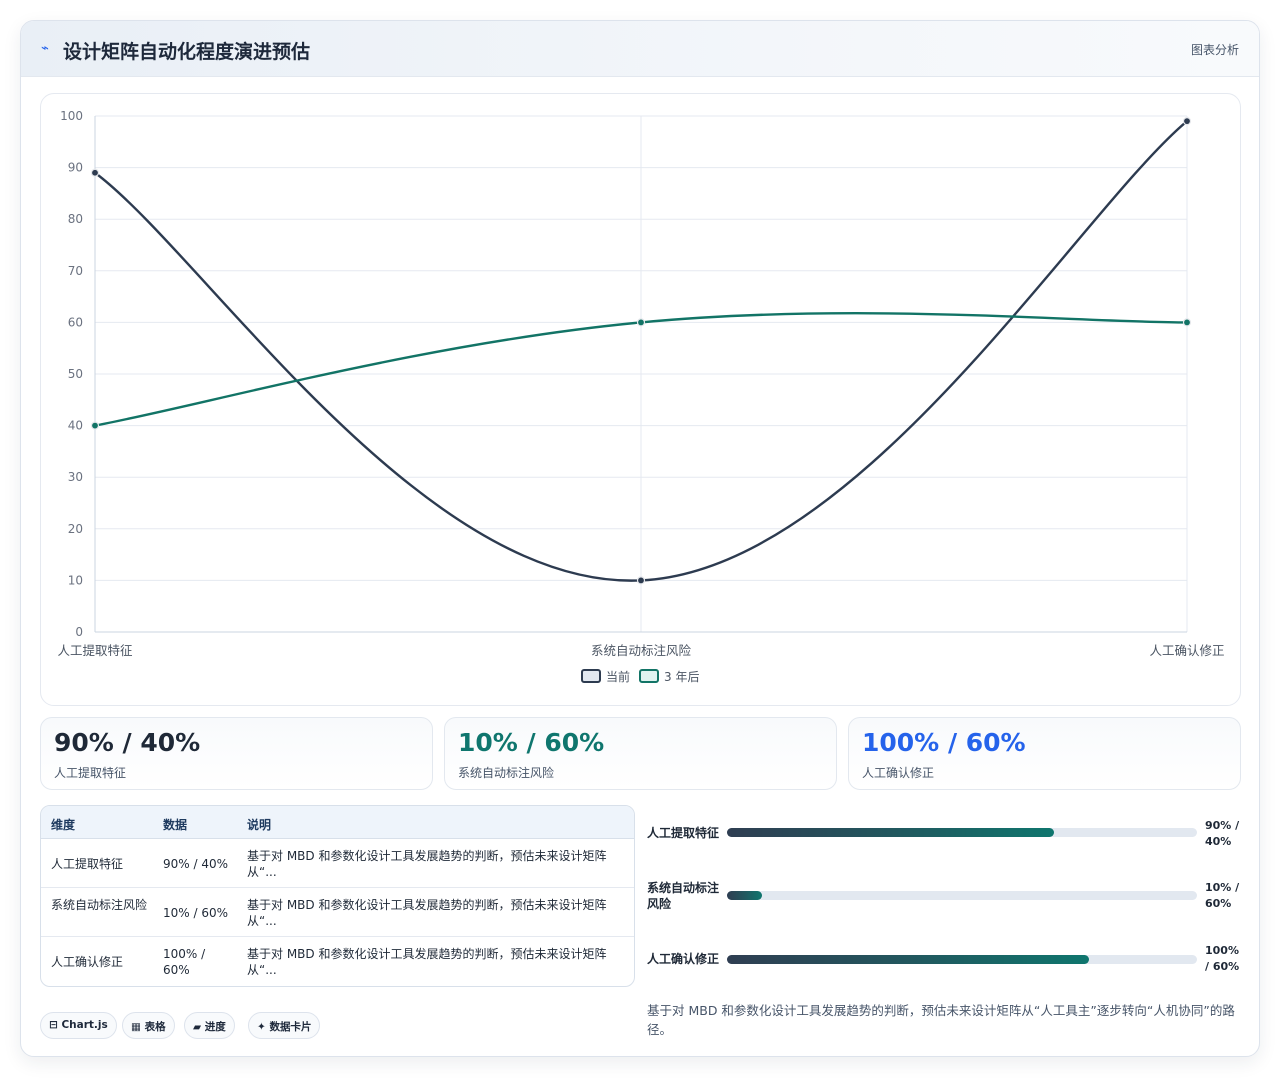 The width and height of the screenshot is (1280, 1079). What do you see at coordinates (1044, 753) in the screenshot?
I see `stat-card: 100% / 60% 人工确认修正` at bounding box center [1044, 753].